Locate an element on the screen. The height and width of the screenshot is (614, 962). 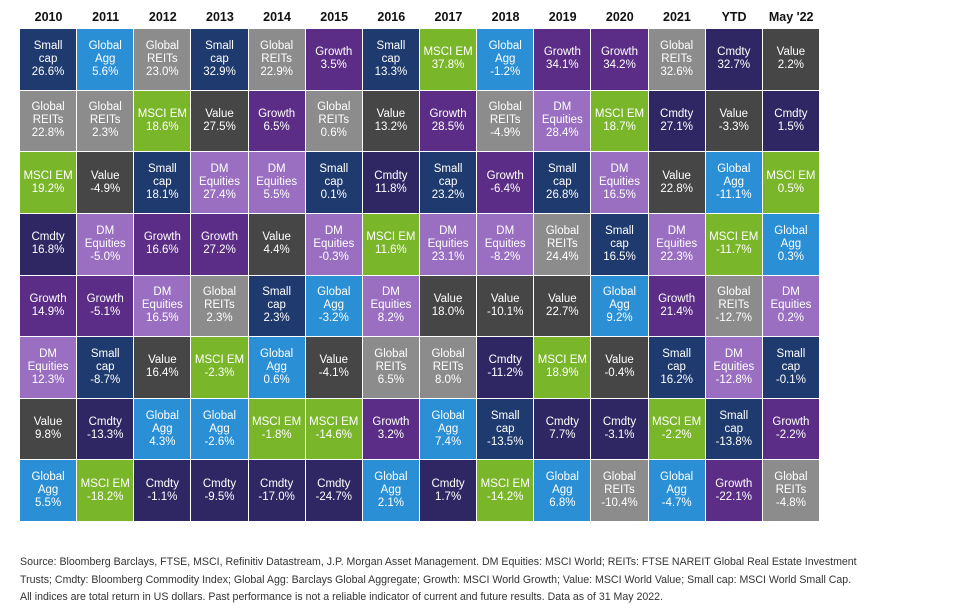
return-value: -12.7% is located at coordinates (733, 318).